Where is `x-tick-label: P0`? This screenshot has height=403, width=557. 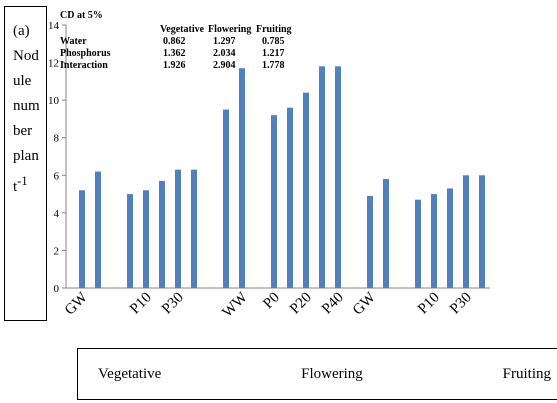 x-tick-label: P0 is located at coordinates (271, 301).